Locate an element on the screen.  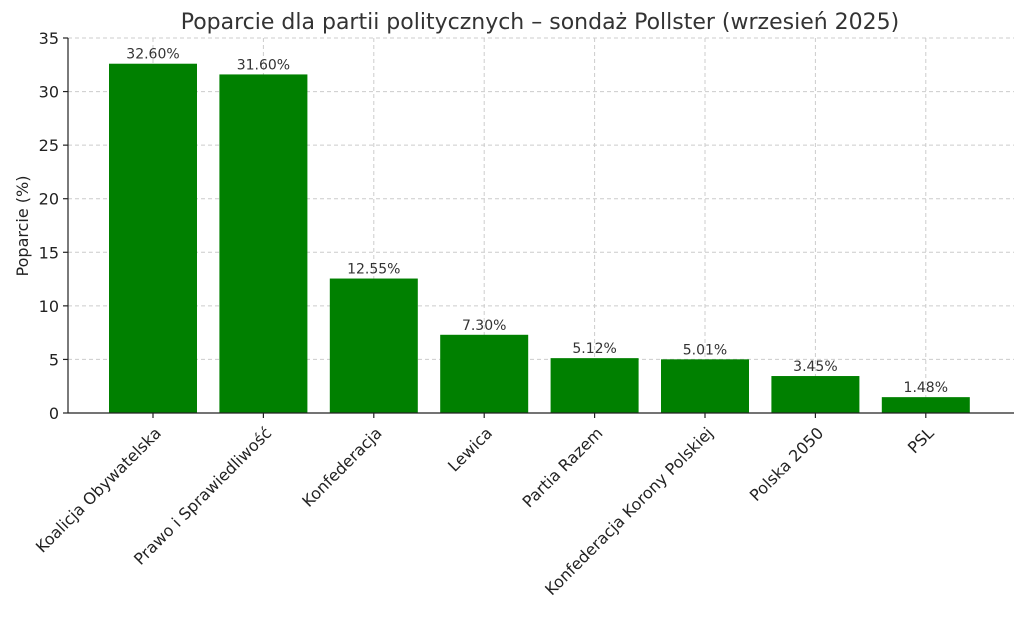
y-tick-label: 0 is located at coordinates (54, 413).